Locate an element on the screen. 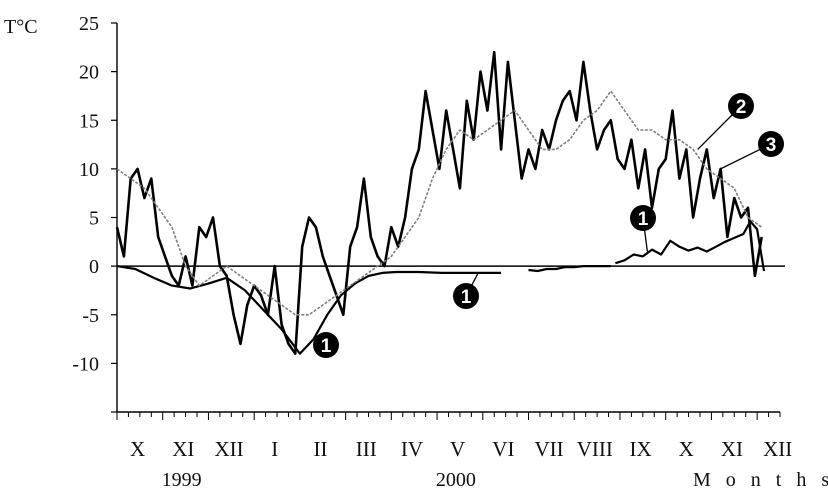  y-tick-label: 10 is located at coordinates (89, 170).